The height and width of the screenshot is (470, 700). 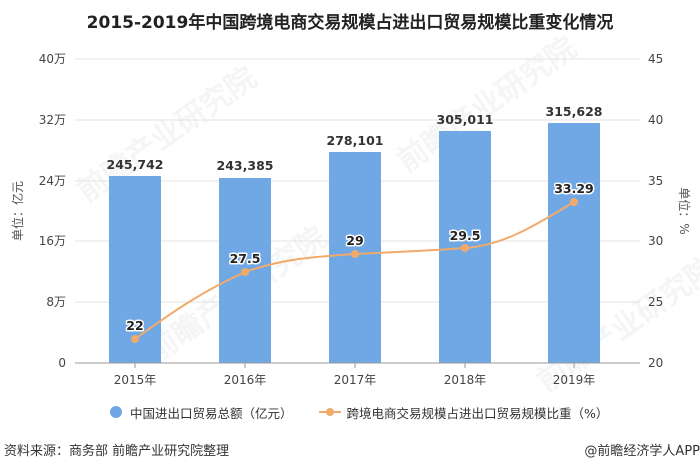 I want to click on source-note: 资料来源：商务部 前瞻产业研究院整理, so click(x=117, y=451).